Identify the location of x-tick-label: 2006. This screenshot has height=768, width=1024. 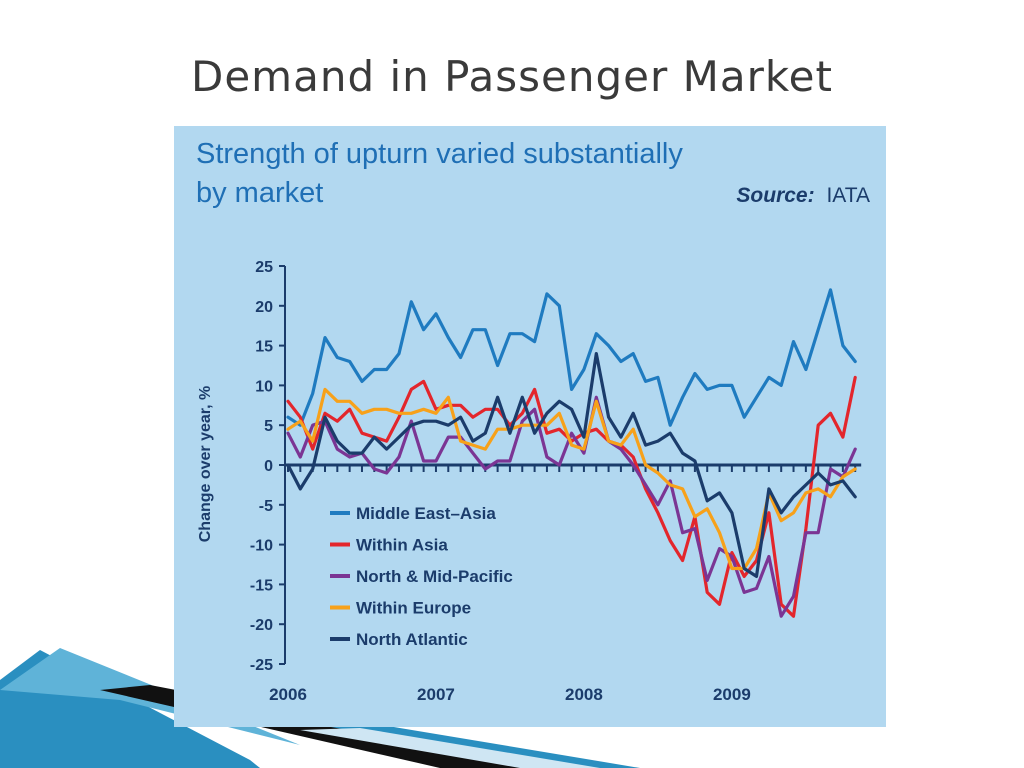
(288, 694).